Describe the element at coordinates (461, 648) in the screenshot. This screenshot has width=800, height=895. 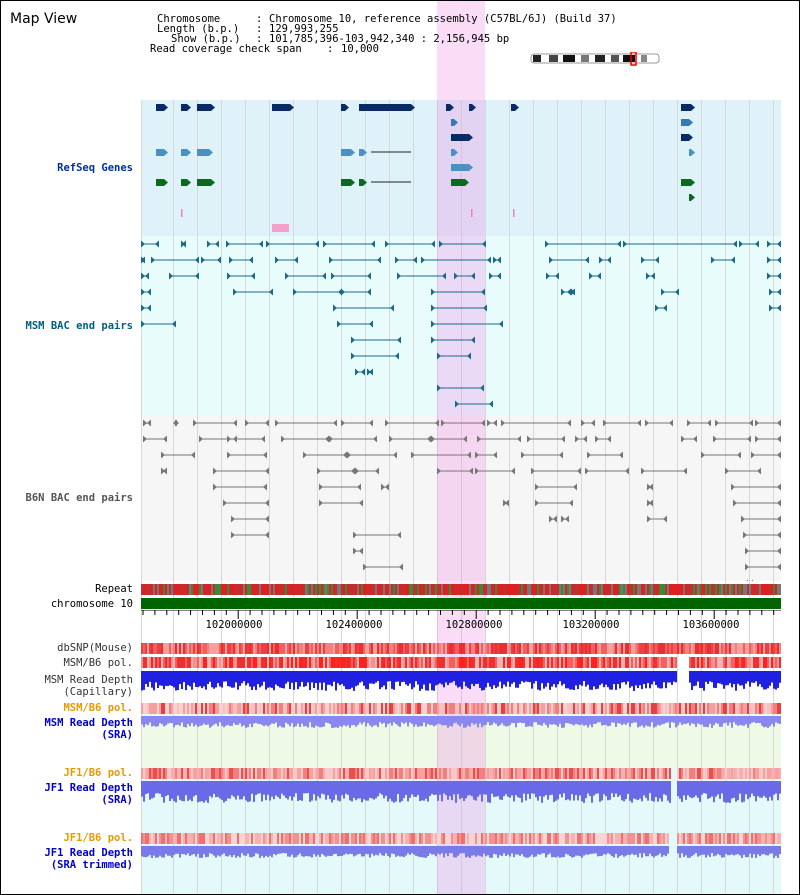
I see `dbsnp-heat-track` at that location.